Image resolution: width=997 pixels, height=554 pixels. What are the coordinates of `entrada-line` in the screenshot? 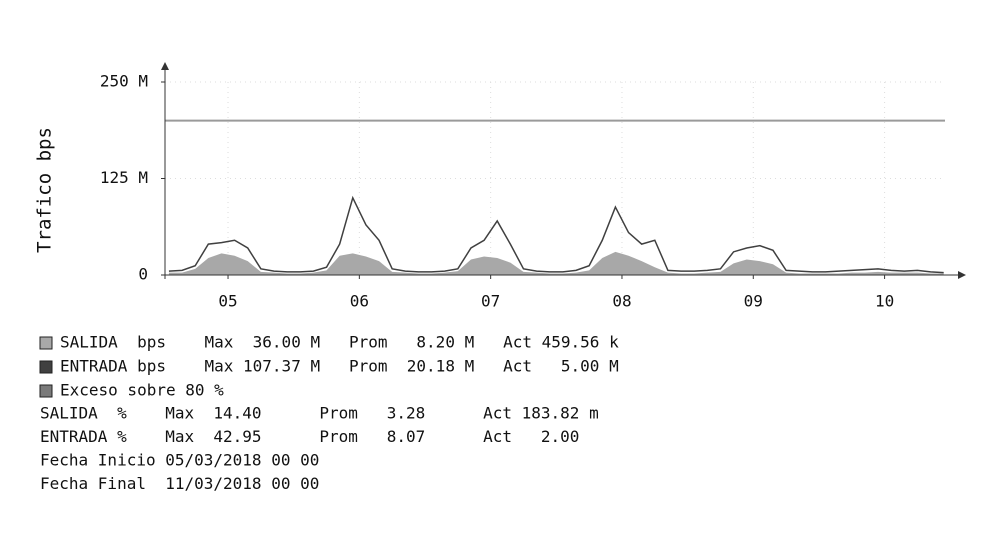 It's located at (556, 234).